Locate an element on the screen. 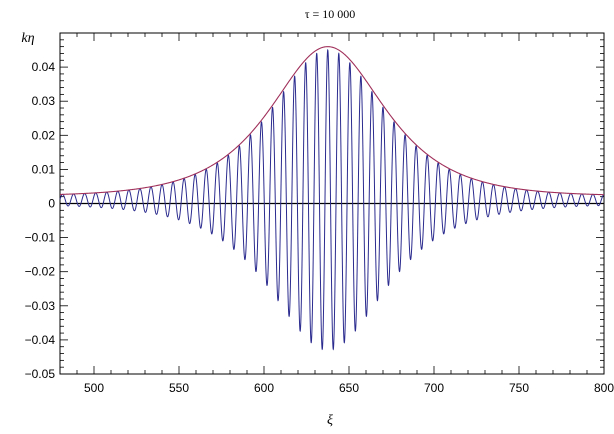 The height and width of the screenshot is (434, 614). y-tick-label: −0.02 is located at coordinates (40, 272).